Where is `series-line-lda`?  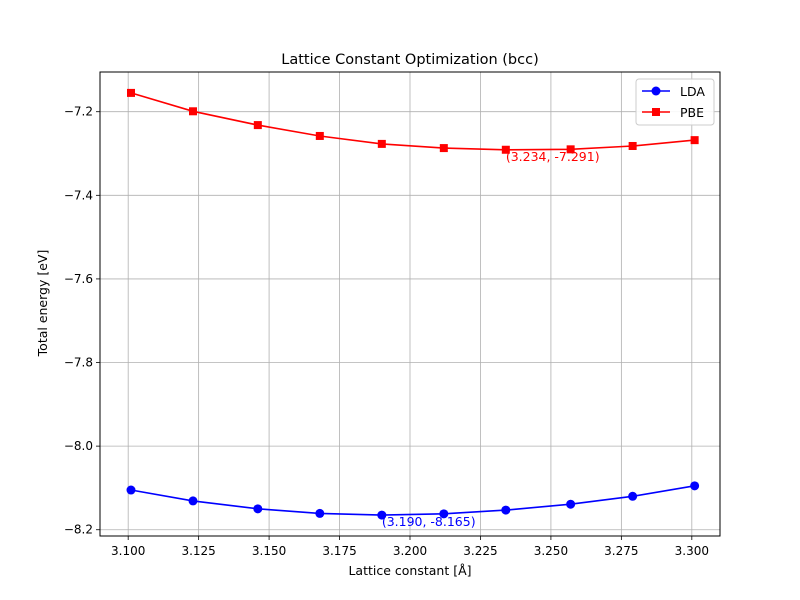
series-line-lda is located at coordinates (412, 500).